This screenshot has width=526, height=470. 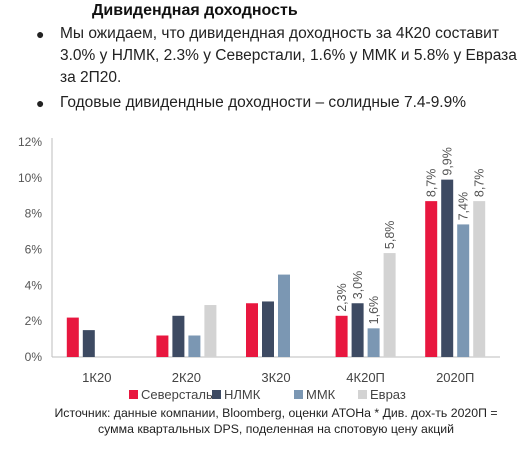 I want to click on x-tick-label: 1К20, so click(x=96, y=377).